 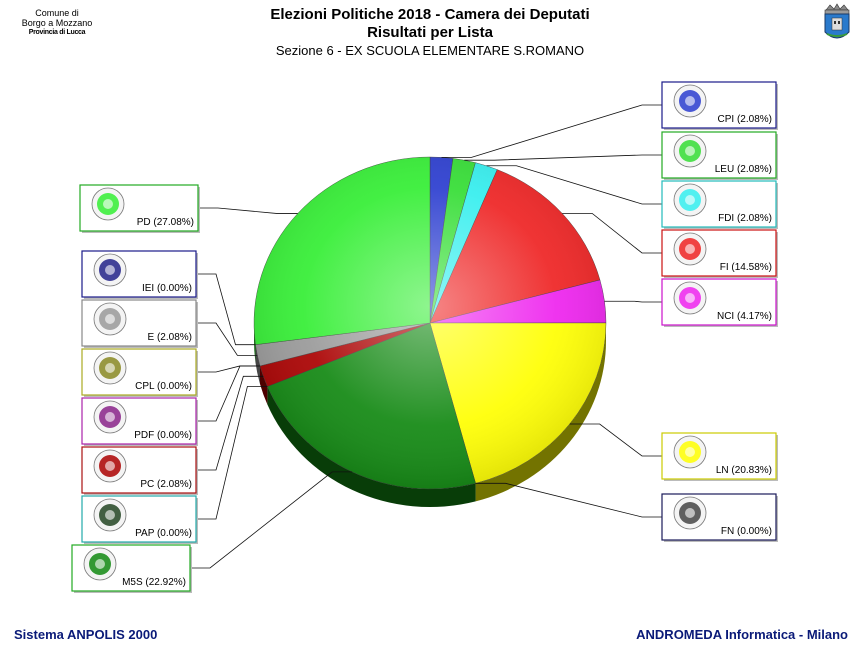 What do you see at coordinates (719, 253) in the screenshot?
I see `callout-fi: FI (14.58%)` at bounding box center [719, 253].